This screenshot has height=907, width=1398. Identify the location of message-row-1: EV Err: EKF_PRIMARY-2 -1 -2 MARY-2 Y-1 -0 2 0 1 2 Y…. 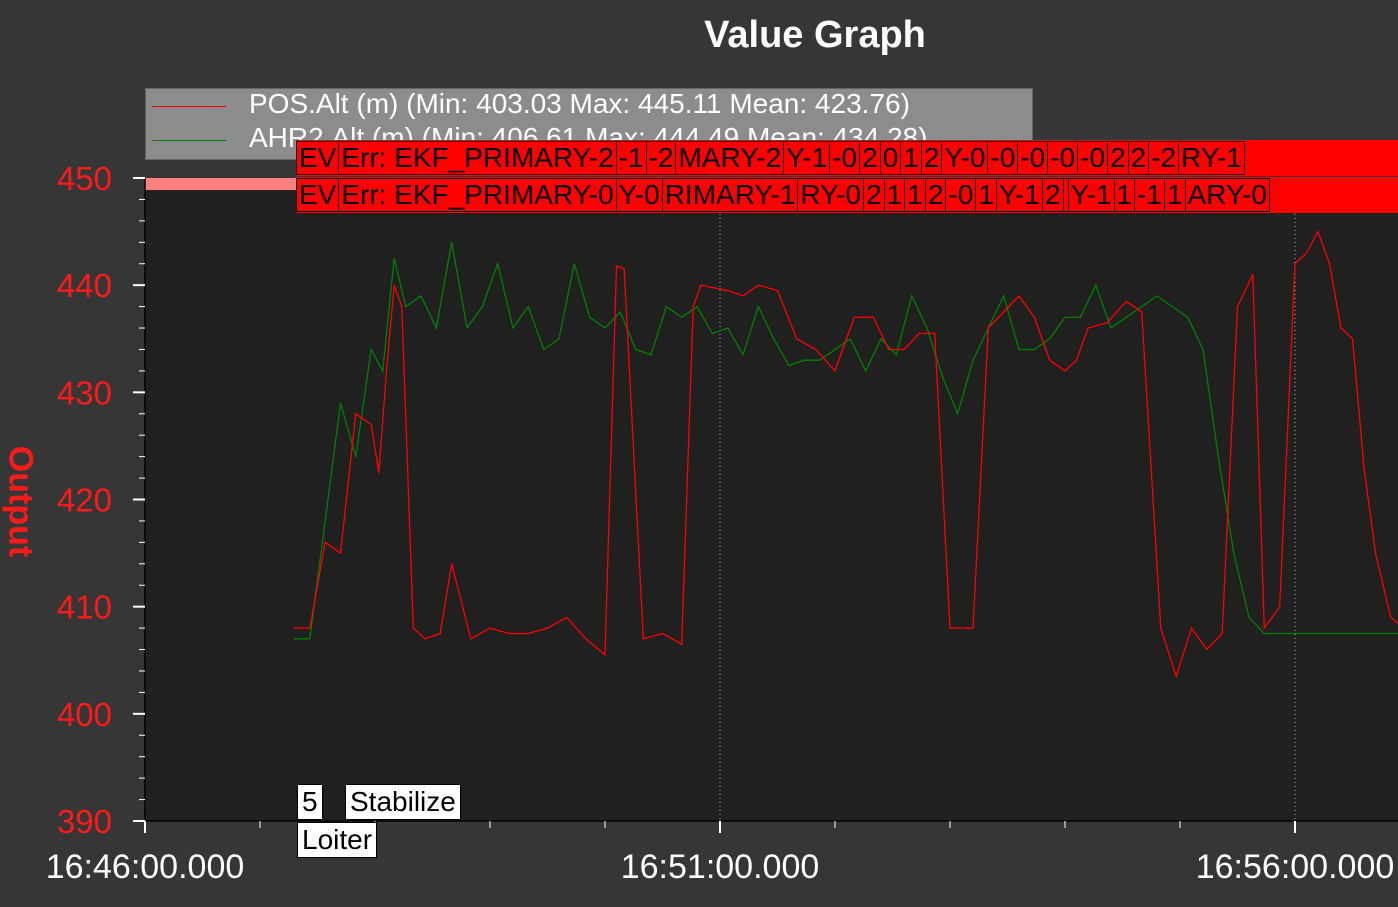
(847, 158).